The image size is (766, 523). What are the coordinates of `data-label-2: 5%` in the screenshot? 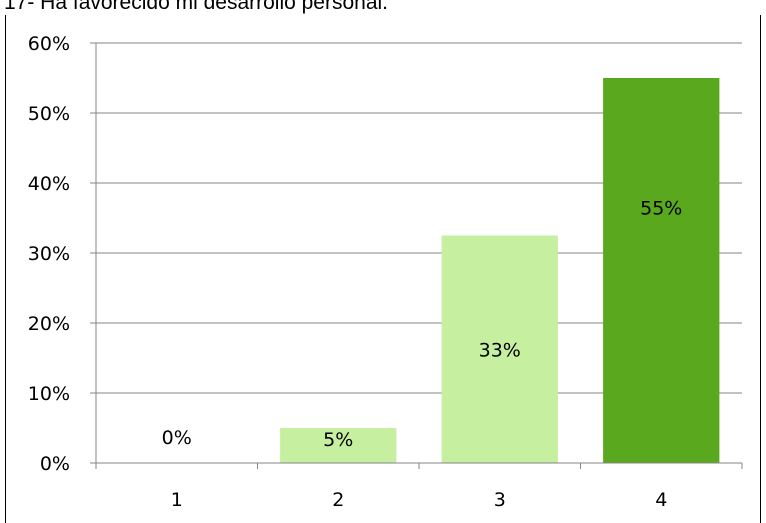 It's located at (338, 440).